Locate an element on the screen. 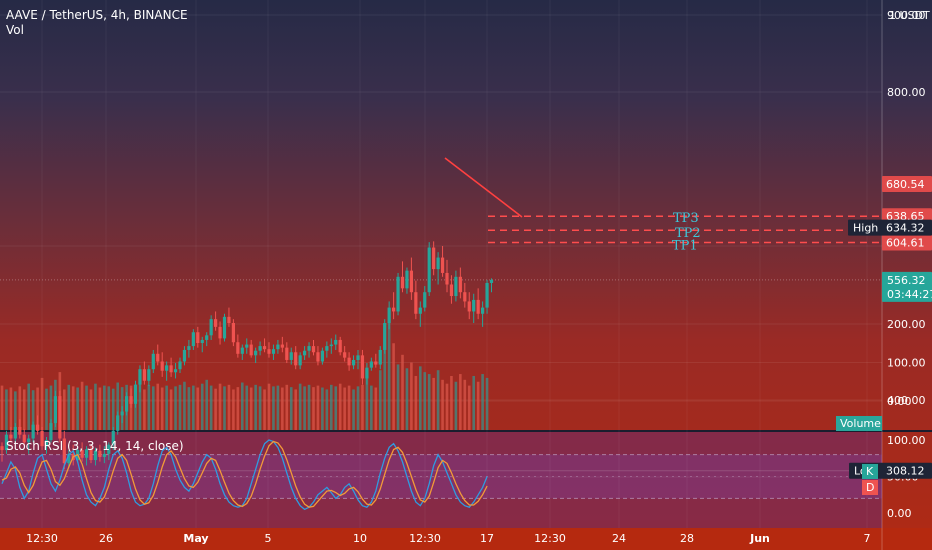  time-tick-label: 26 is located at coordinates (106, 538).